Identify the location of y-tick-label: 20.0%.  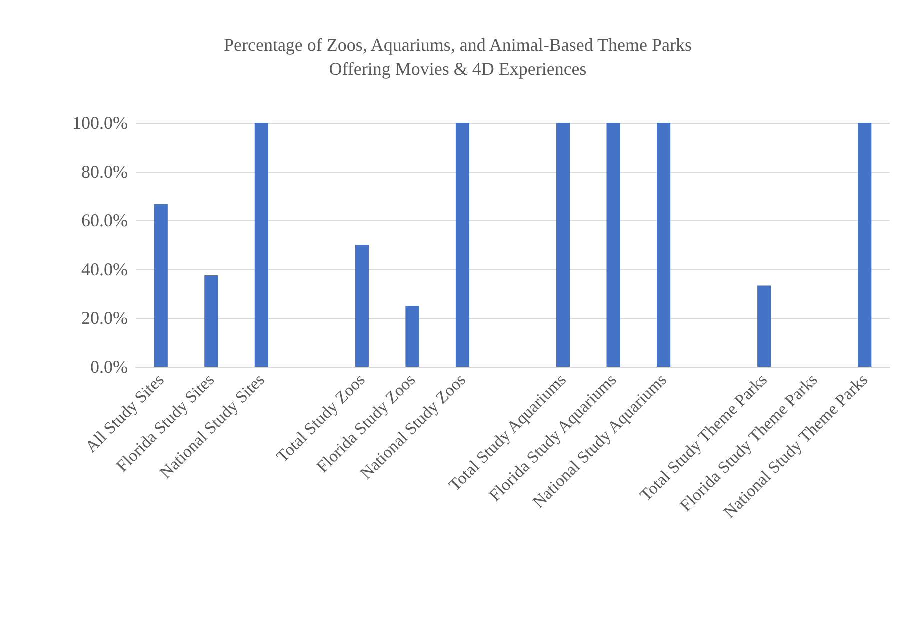
(105, 318).